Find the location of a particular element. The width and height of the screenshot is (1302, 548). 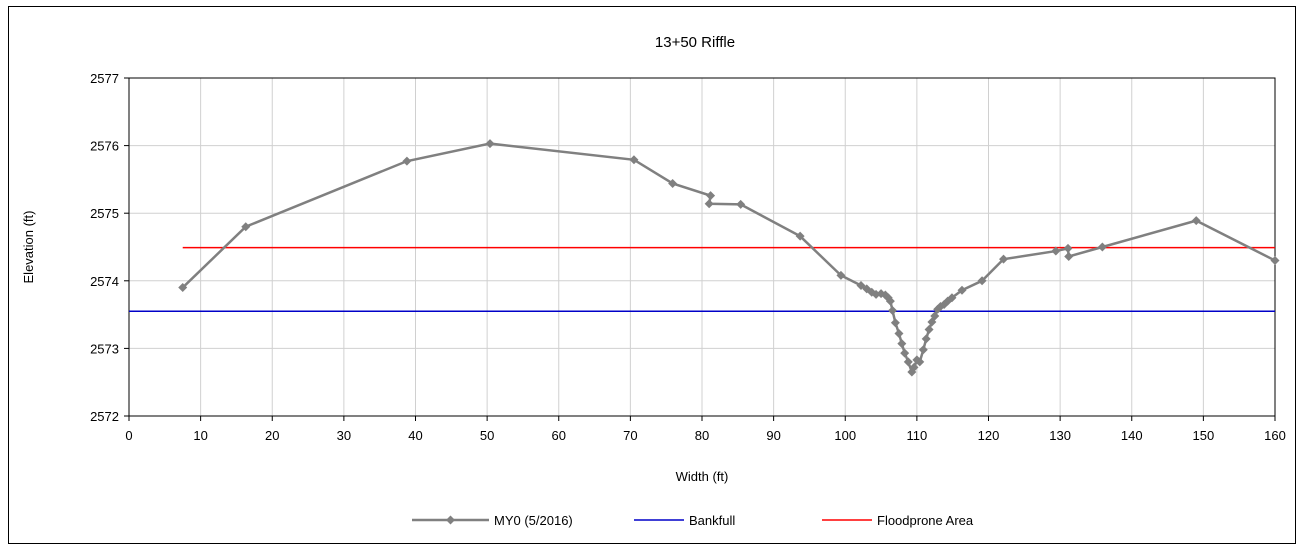

x-axis-label: Width (ft) is located at coordinates (702, 476).